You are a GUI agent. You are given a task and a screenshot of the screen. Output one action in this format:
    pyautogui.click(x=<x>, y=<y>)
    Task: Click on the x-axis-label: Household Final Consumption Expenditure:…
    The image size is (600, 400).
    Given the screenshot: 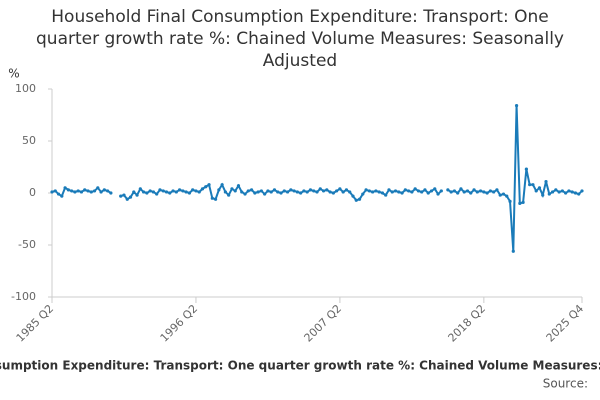 What is the action you would take?
    pyautogui.click(x=300, y=366)
    